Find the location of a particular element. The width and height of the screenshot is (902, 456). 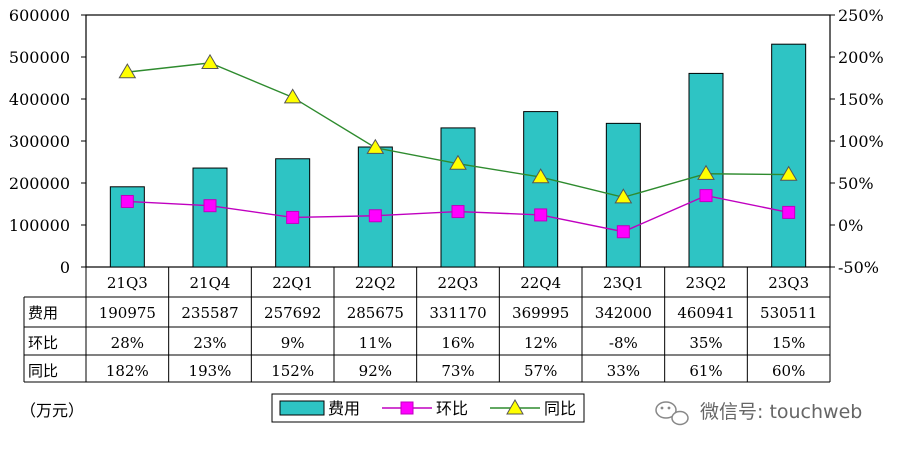

category-label: 21Q3 is located at coordinates (127, 283).